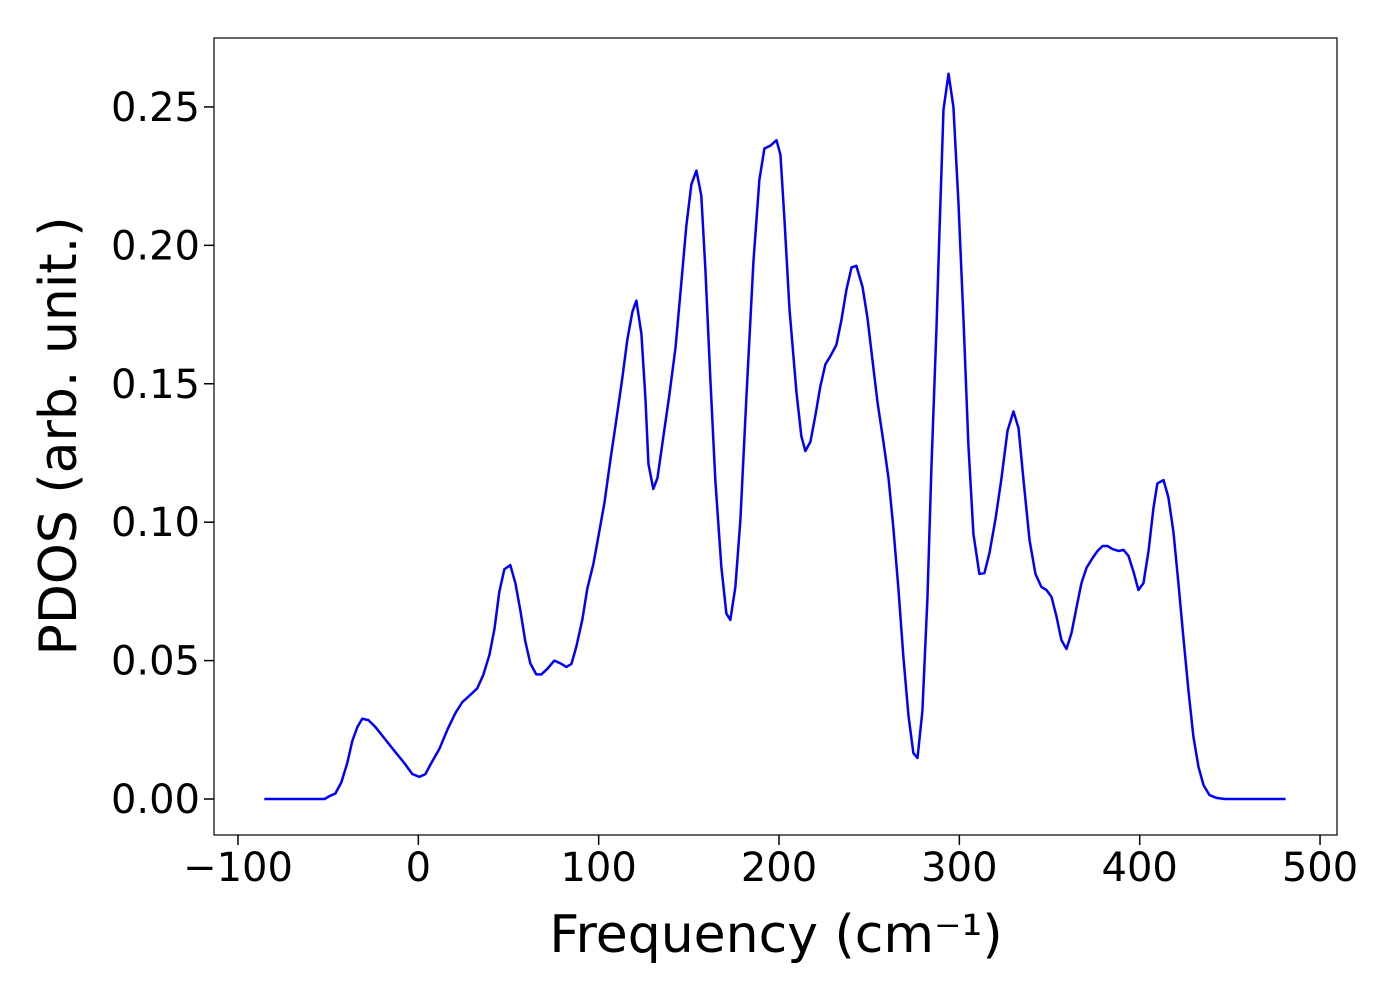 The height and width of the screenshot is (1000, 1400). I want to click on x-tick-label: 300, so click(959, 868).